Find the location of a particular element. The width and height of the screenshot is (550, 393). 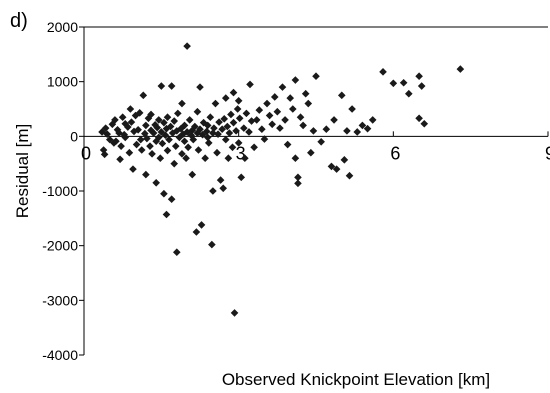

y-tick-label: -4000 is located at coordinates (60, 355).